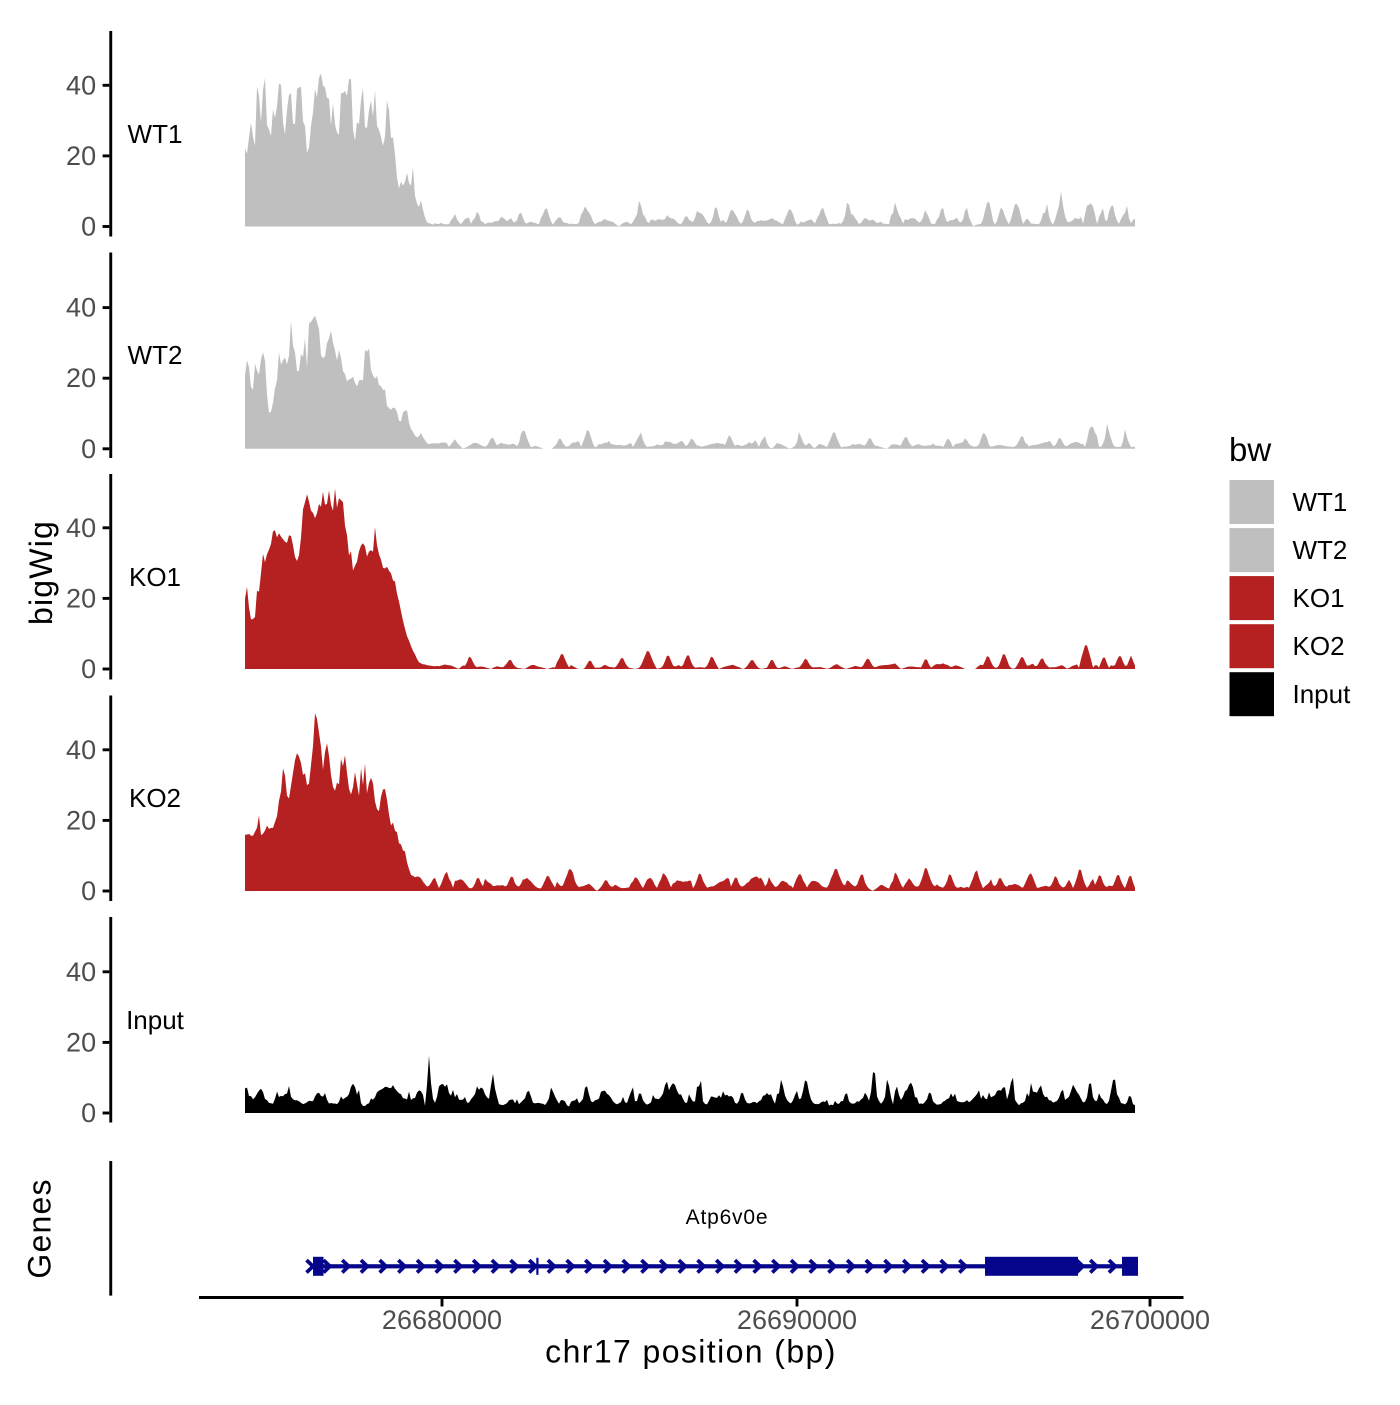  What do you see at coordinates (1150, 1320) in the screenshot?
I see `svg-text: 26700000` at bounding box center [1150, 1320].